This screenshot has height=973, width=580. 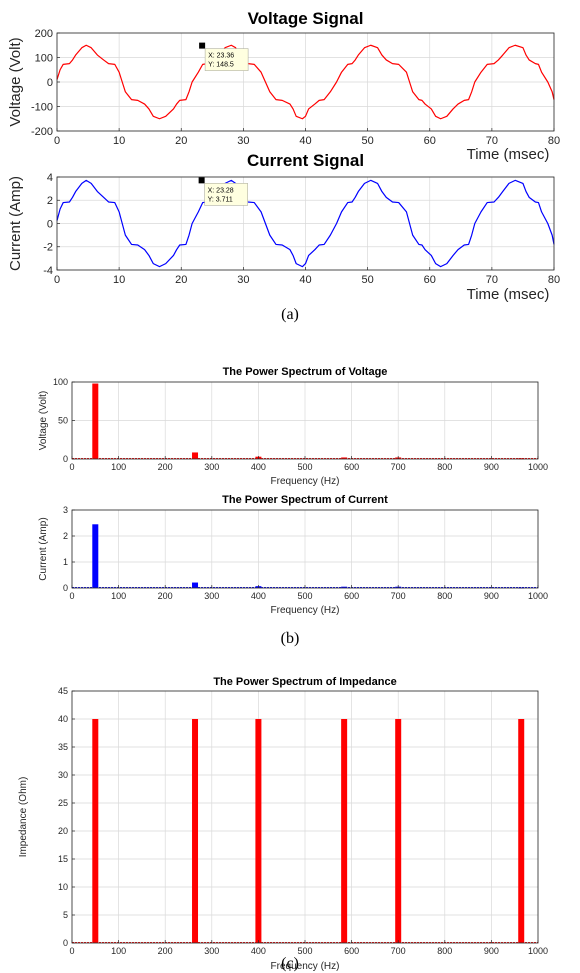 I want to click on current_signal-ytick-label: 2, so click(x=50, y=201).